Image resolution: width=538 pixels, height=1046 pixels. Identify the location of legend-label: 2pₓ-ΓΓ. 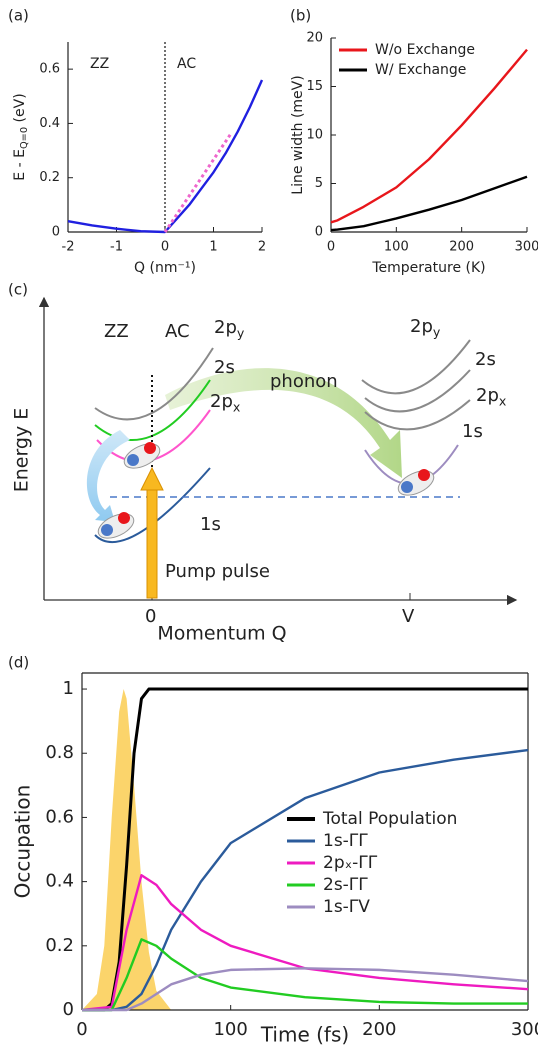
(350, 863).